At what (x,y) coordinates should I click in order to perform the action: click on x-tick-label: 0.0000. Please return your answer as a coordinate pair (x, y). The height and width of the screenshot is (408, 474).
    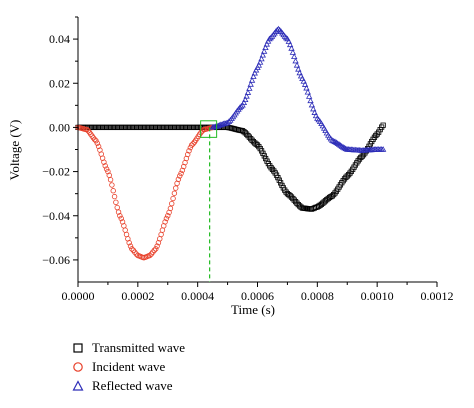
    Looking at the image, I should click on (78, 296).